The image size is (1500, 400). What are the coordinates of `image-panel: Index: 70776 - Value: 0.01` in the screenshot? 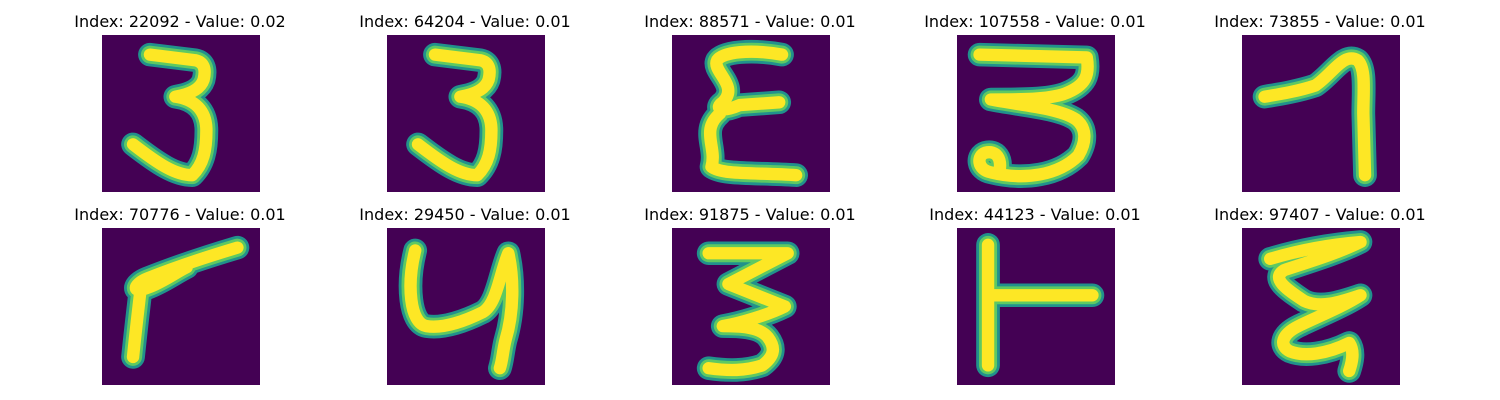 It's located at (180, 295).